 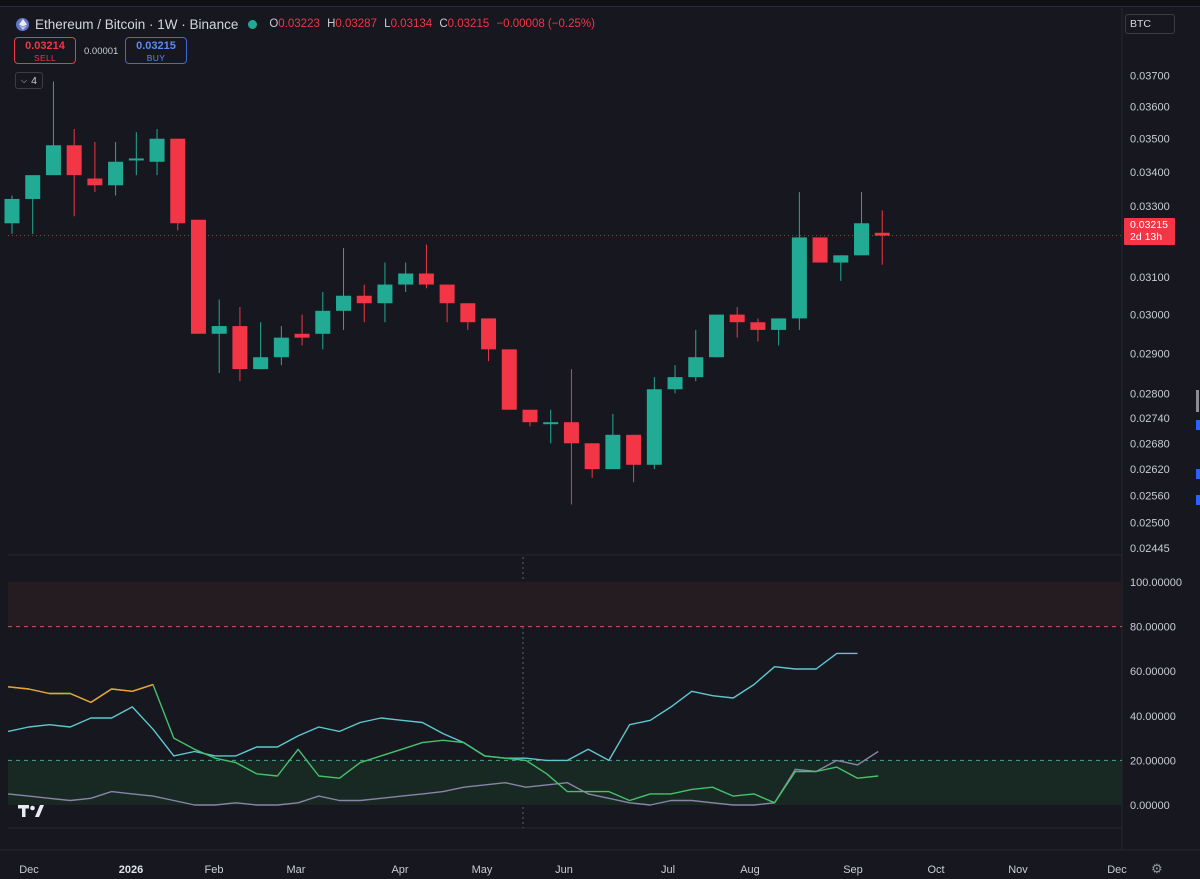 I want to click on ethereum-icon, so click(x=22, y=24).